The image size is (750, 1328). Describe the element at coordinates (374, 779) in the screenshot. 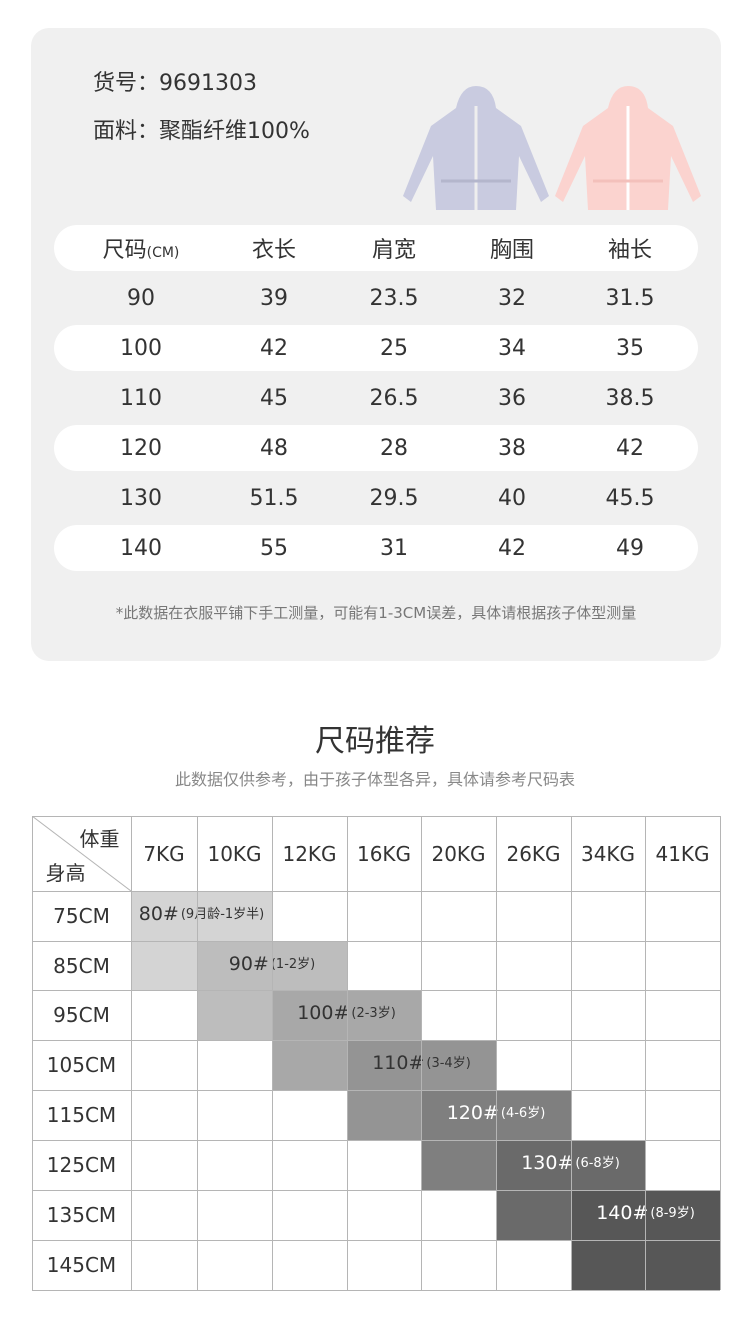

I see `section-subtitle: 此数据仅供参考，由于孩子体型各异，具体请参考尺码表` at that location.